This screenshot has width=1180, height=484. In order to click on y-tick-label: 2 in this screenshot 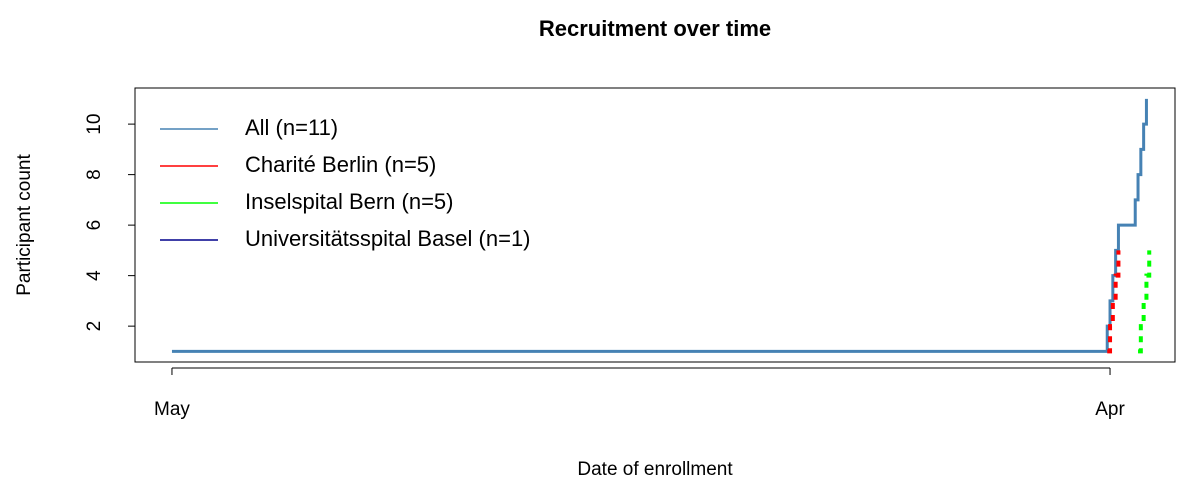, I will do `click(94, 326)`.